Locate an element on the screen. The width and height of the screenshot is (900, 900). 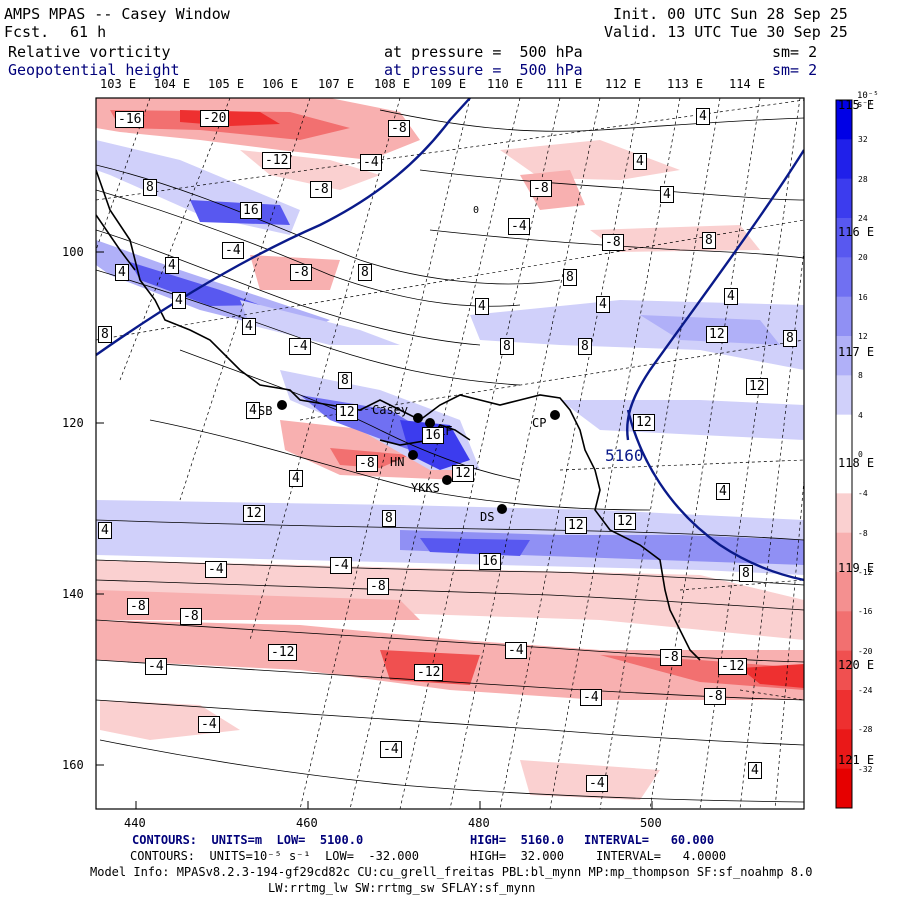
footer-model-info-2: LW:rrtmg_lw SW:rrtmg_sw SFLAY:sf_mynn is located at coordinates (402, 888).